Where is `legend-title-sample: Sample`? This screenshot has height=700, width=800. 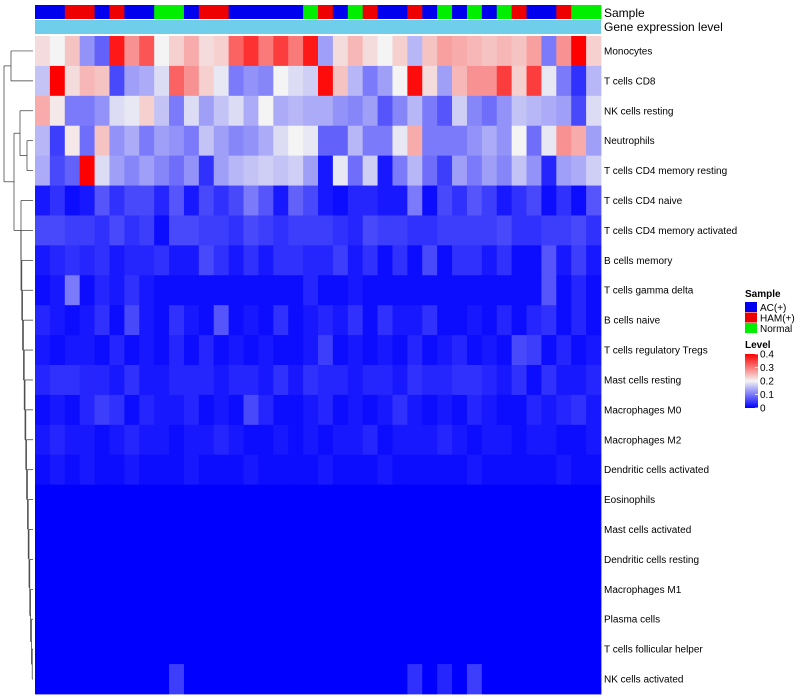 legend-title-sample: Sample is located at coordinates (763, 294).